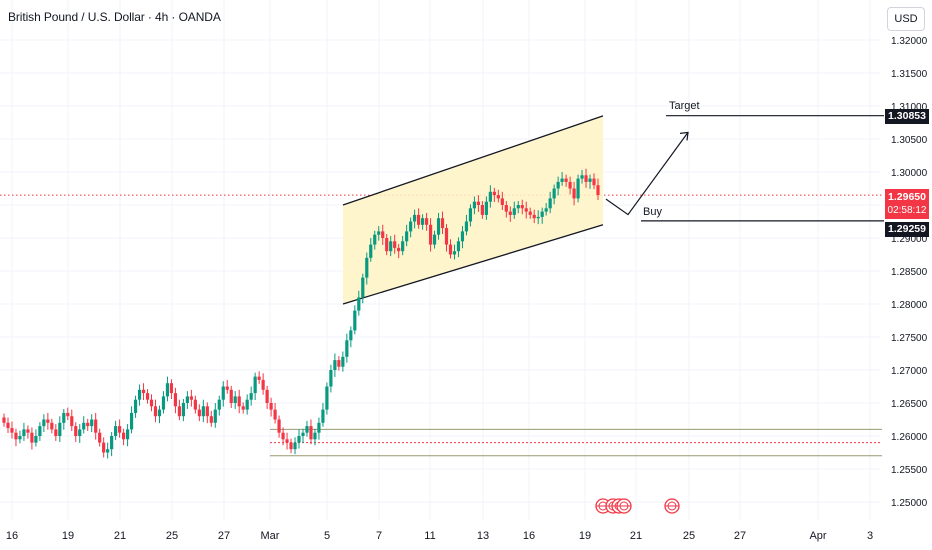 This screenshot has width=932, height=550. What do you see at coordinates (327, 536) in the screenshot?
I see `x-tick-label: 5` at bounding box center [327, 536].